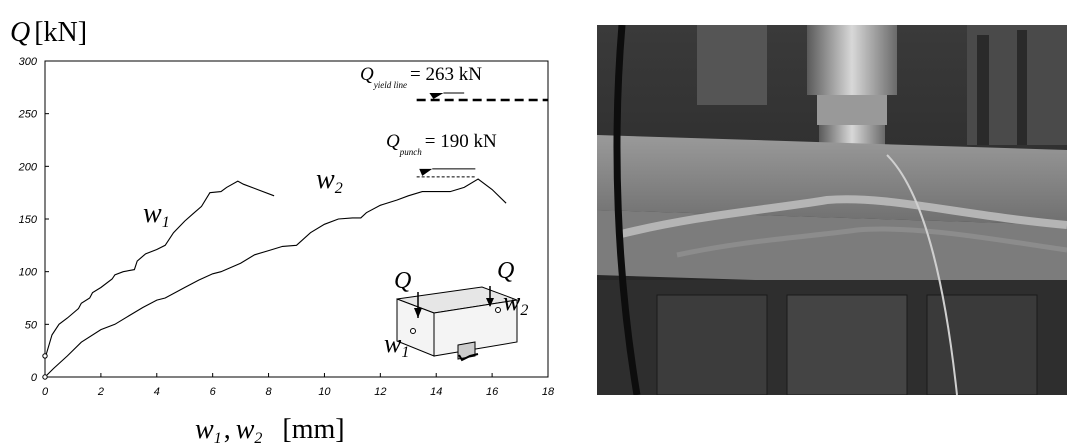 This screenshot has width=1072, height=443. I want to click on y-tick-label: 300, so click(28, 62).